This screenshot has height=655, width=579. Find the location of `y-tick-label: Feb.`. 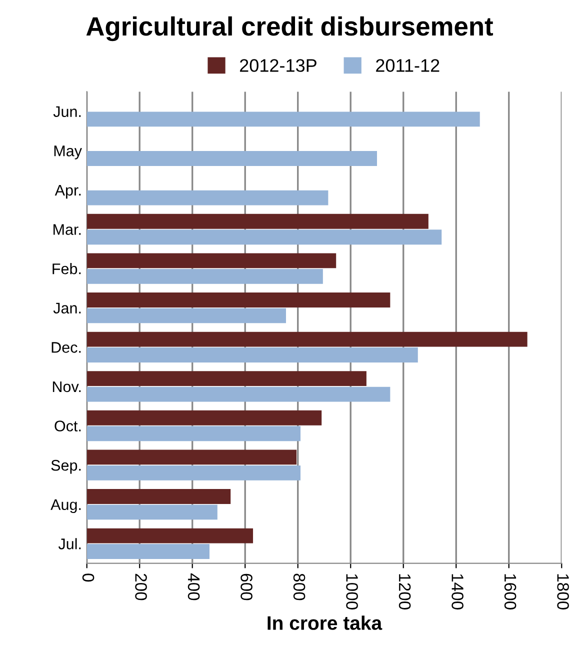

y-tick-label: Feb. is located at coordinates (66, 268).